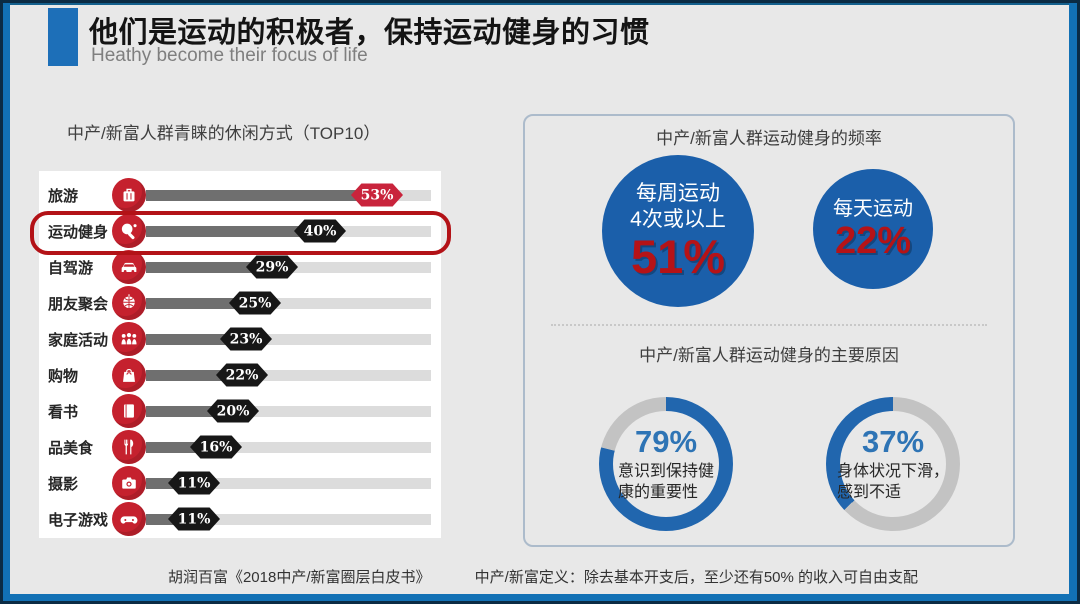  I want to click on bar-track: 16%, so click(288, 447).